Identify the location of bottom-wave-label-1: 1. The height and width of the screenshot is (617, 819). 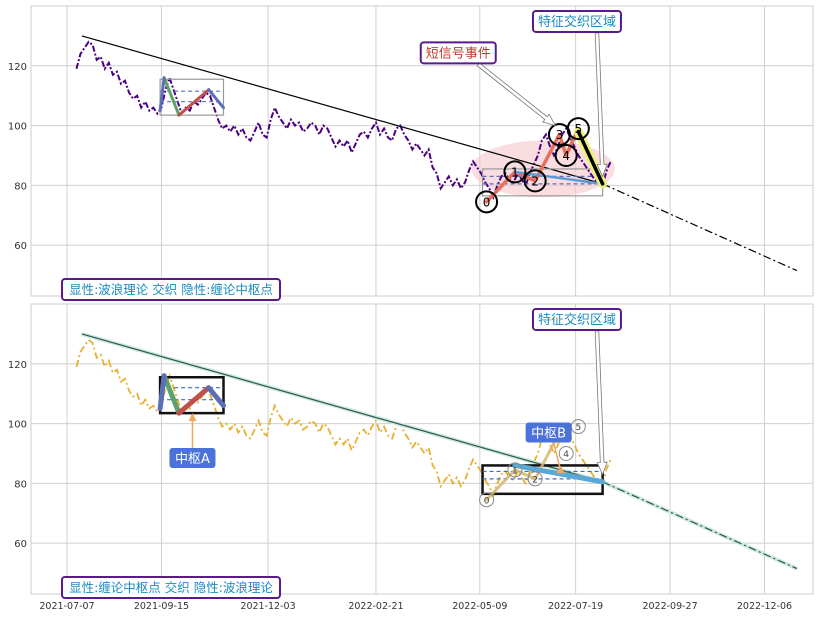
(515, 471).